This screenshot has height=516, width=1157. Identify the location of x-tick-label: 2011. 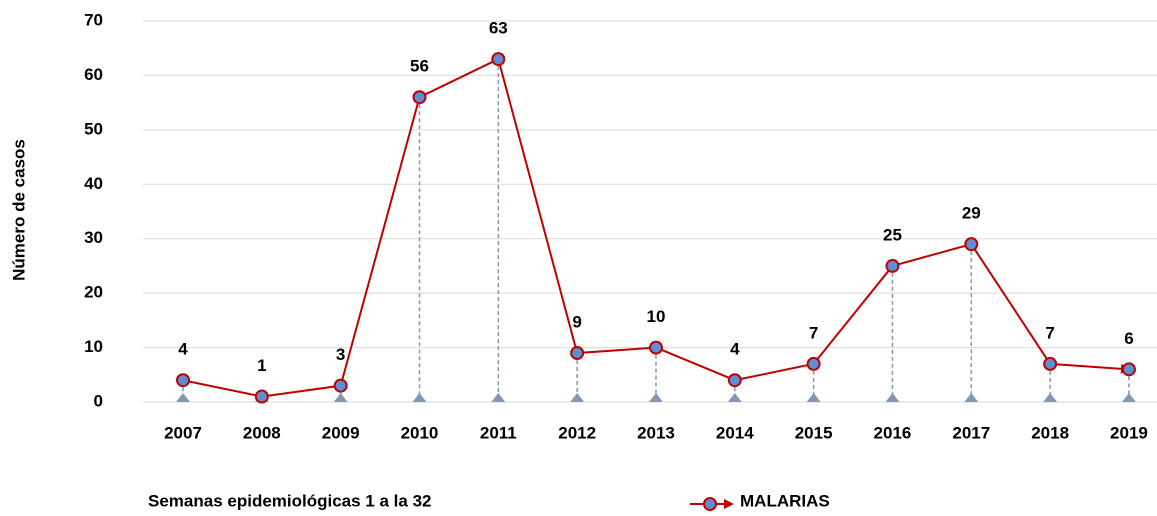
(498, 432).